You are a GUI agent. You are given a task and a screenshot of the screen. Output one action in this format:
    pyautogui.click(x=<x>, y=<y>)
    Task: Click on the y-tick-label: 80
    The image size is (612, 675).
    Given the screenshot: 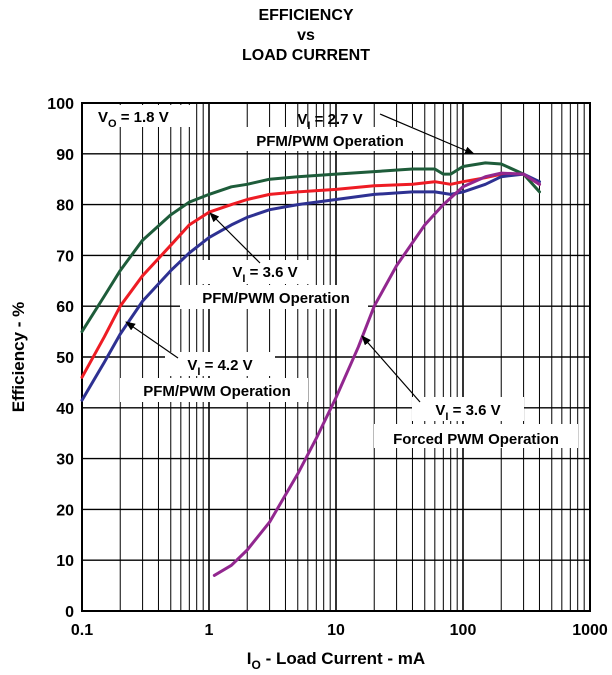 What is the action you would take?
    pyautogui.click(x=65, y=206)
    